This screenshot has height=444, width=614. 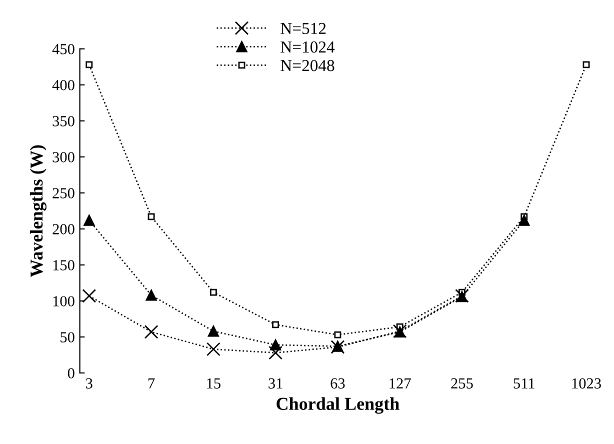 What do you see at coordinates (63, 121) in the screenshot?
I see `y-tick-label: 350` at bounding box center [63, 121].